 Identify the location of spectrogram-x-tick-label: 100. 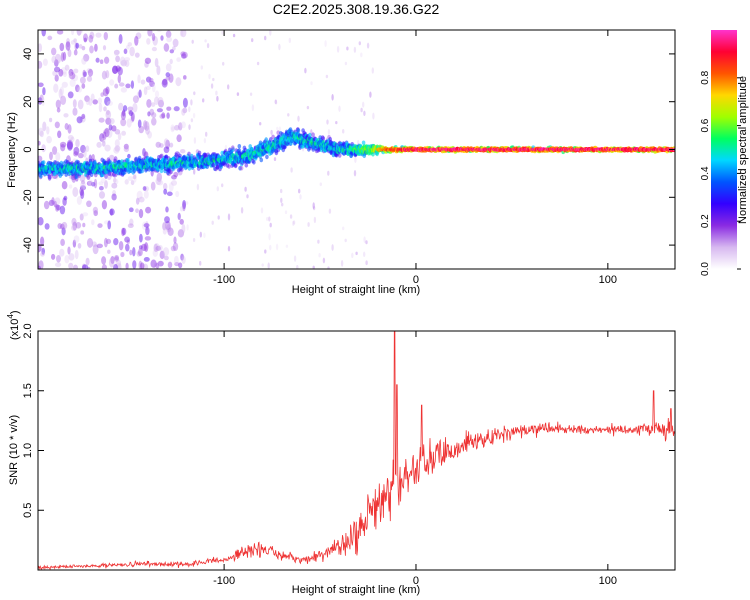
(608, 280).